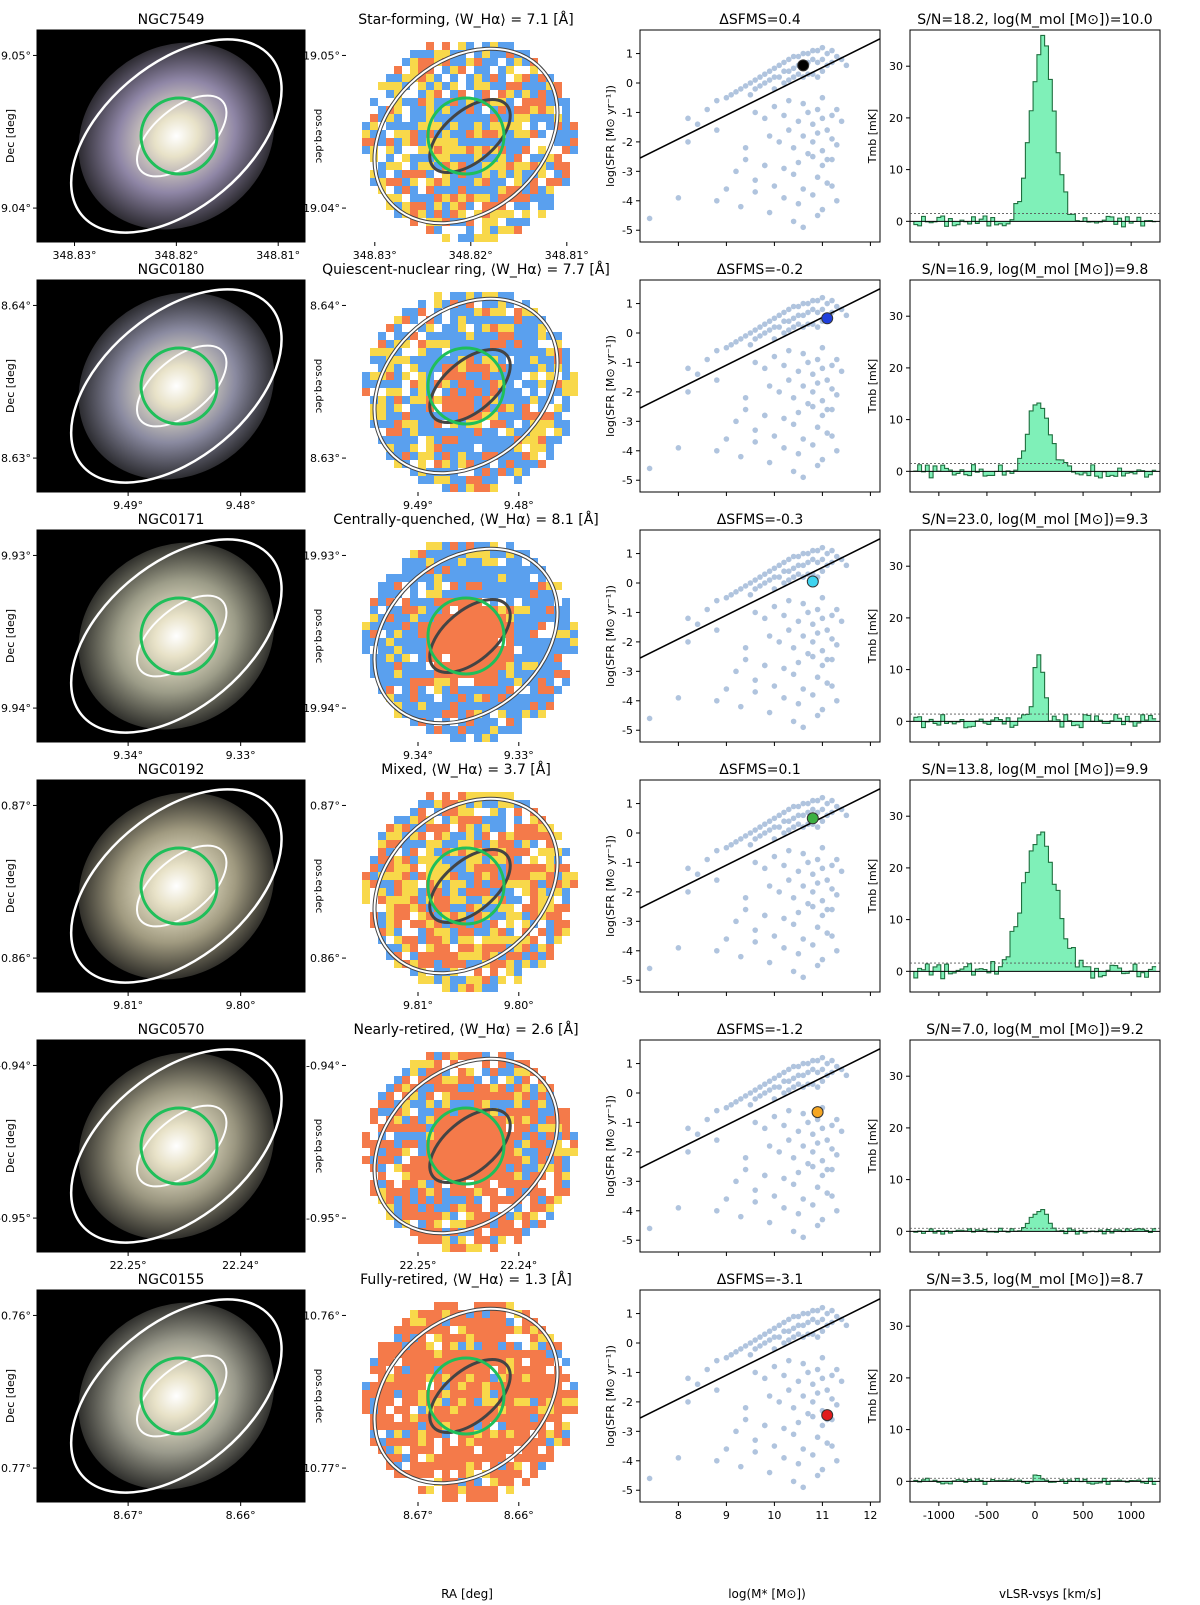 The width and height of the screenshot is (1200, 1605). What do you see at coordinates (323, 1218) in the screenshot?
I see `map-dec-tick-label: -0.95°` at bounding box center [323, 1218].